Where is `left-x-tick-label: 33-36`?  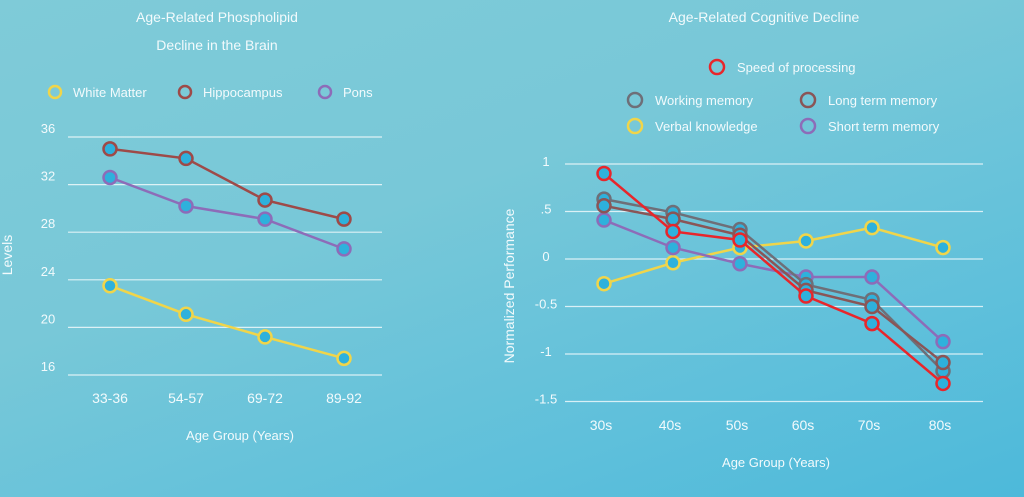
left-x-tick-label: 33-36 is located at coordinates (110, 398).